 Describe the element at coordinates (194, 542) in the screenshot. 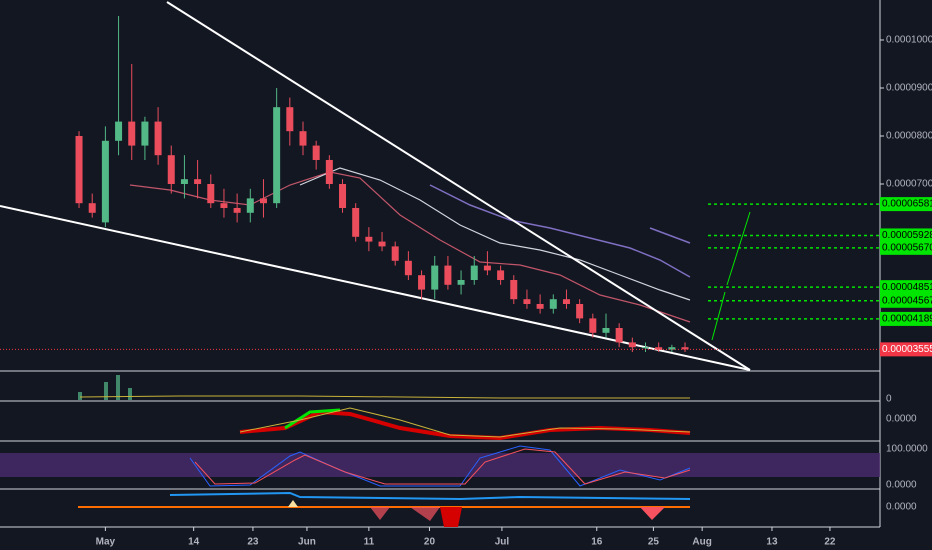

I see `x-tick-label: 14` at that location.